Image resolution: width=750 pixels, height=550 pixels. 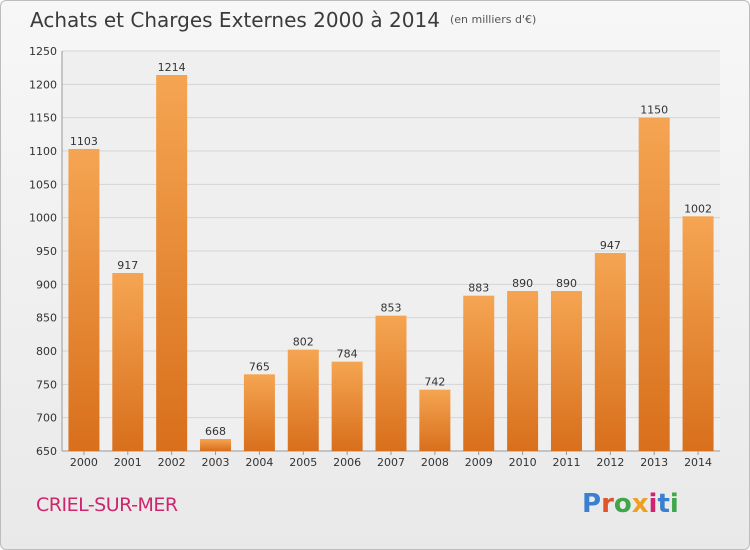 What do you see at coordinates (46, 384) in the screenshot?
I see `y-tick-label: 750` at bounding box center [46, 384].